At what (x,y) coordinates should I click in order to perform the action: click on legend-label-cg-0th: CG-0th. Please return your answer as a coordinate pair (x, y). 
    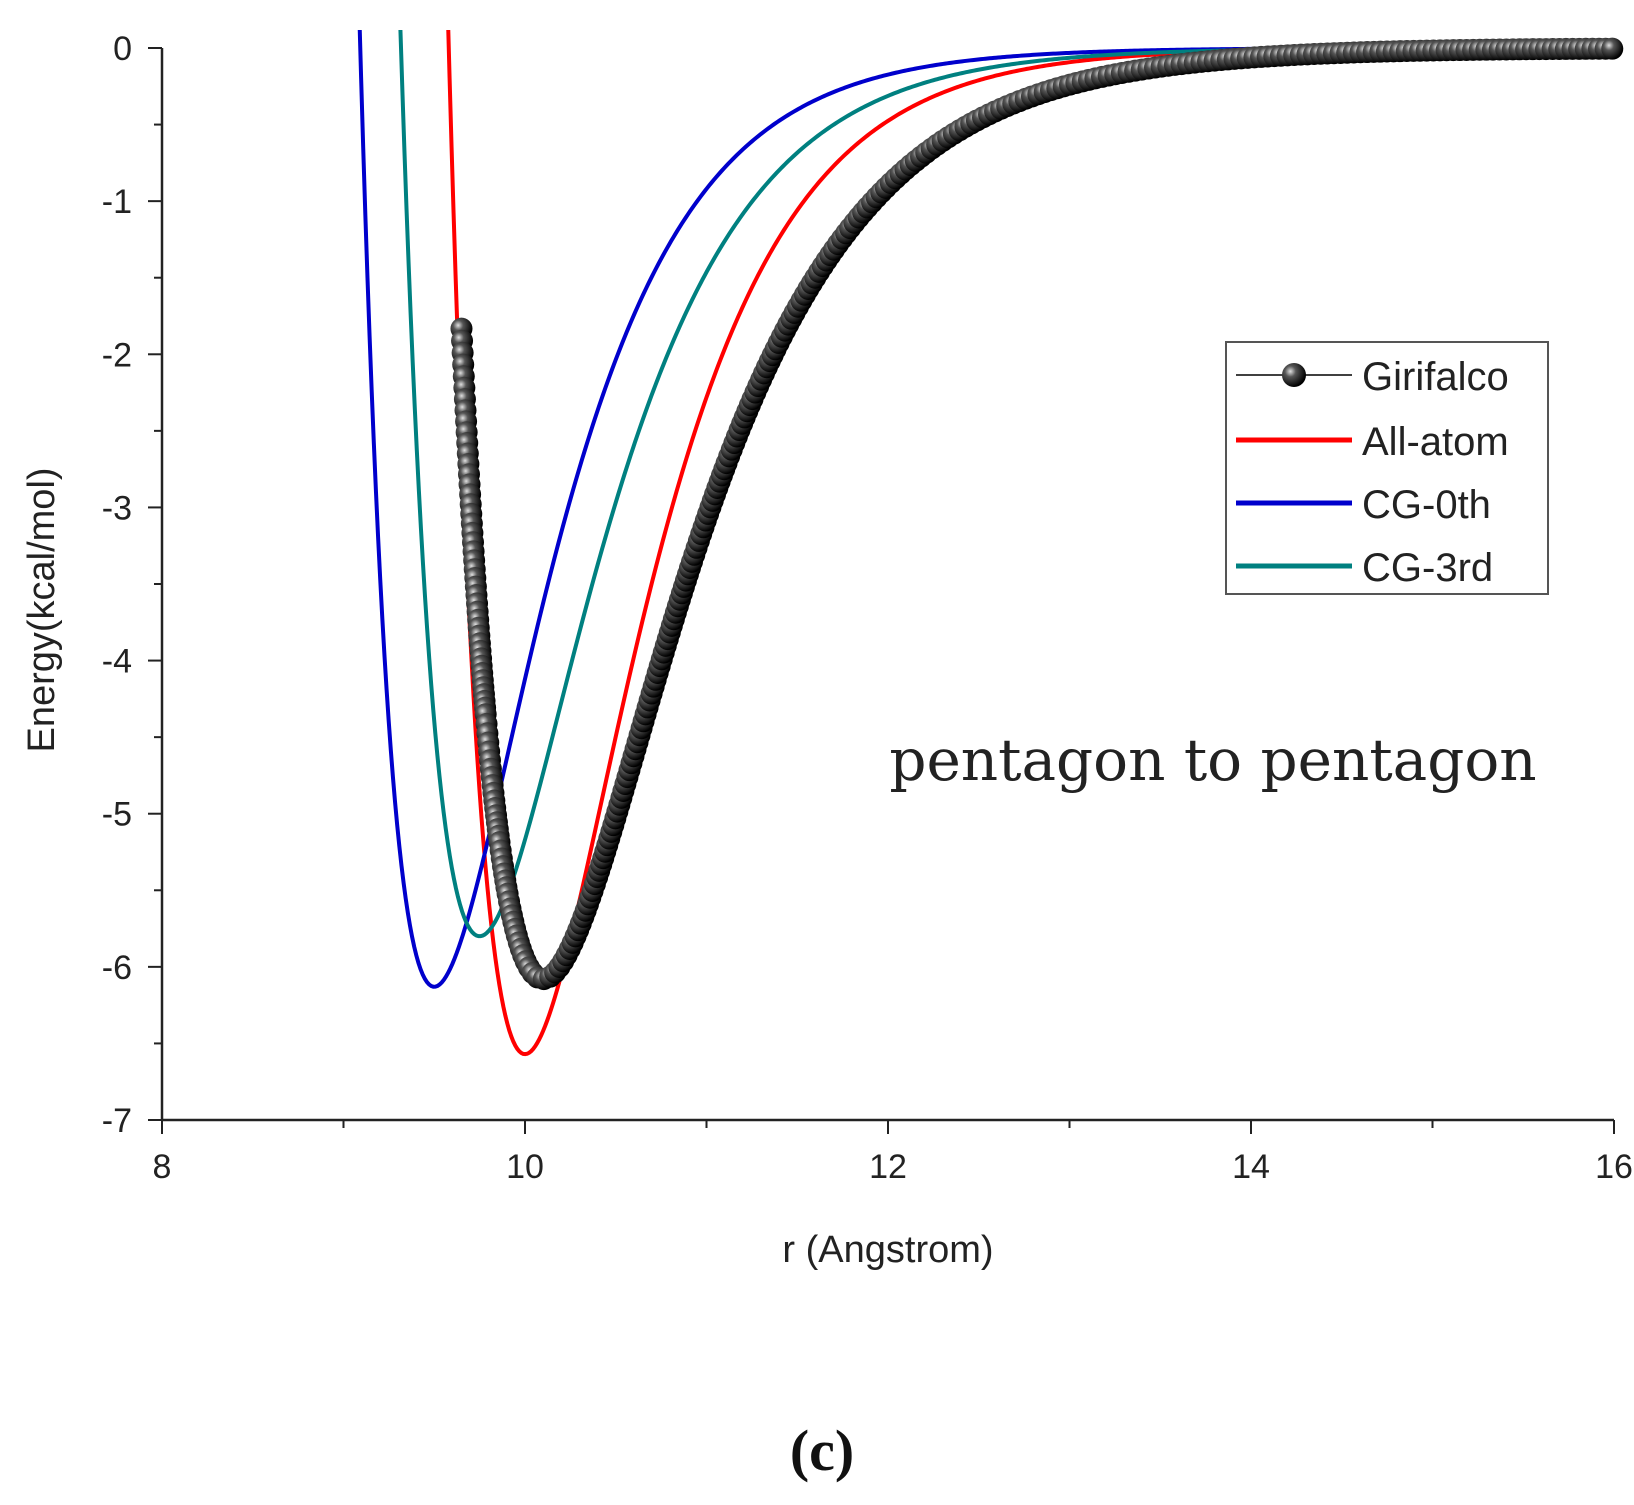
    Looking at the image, I should click on (1426, 505).